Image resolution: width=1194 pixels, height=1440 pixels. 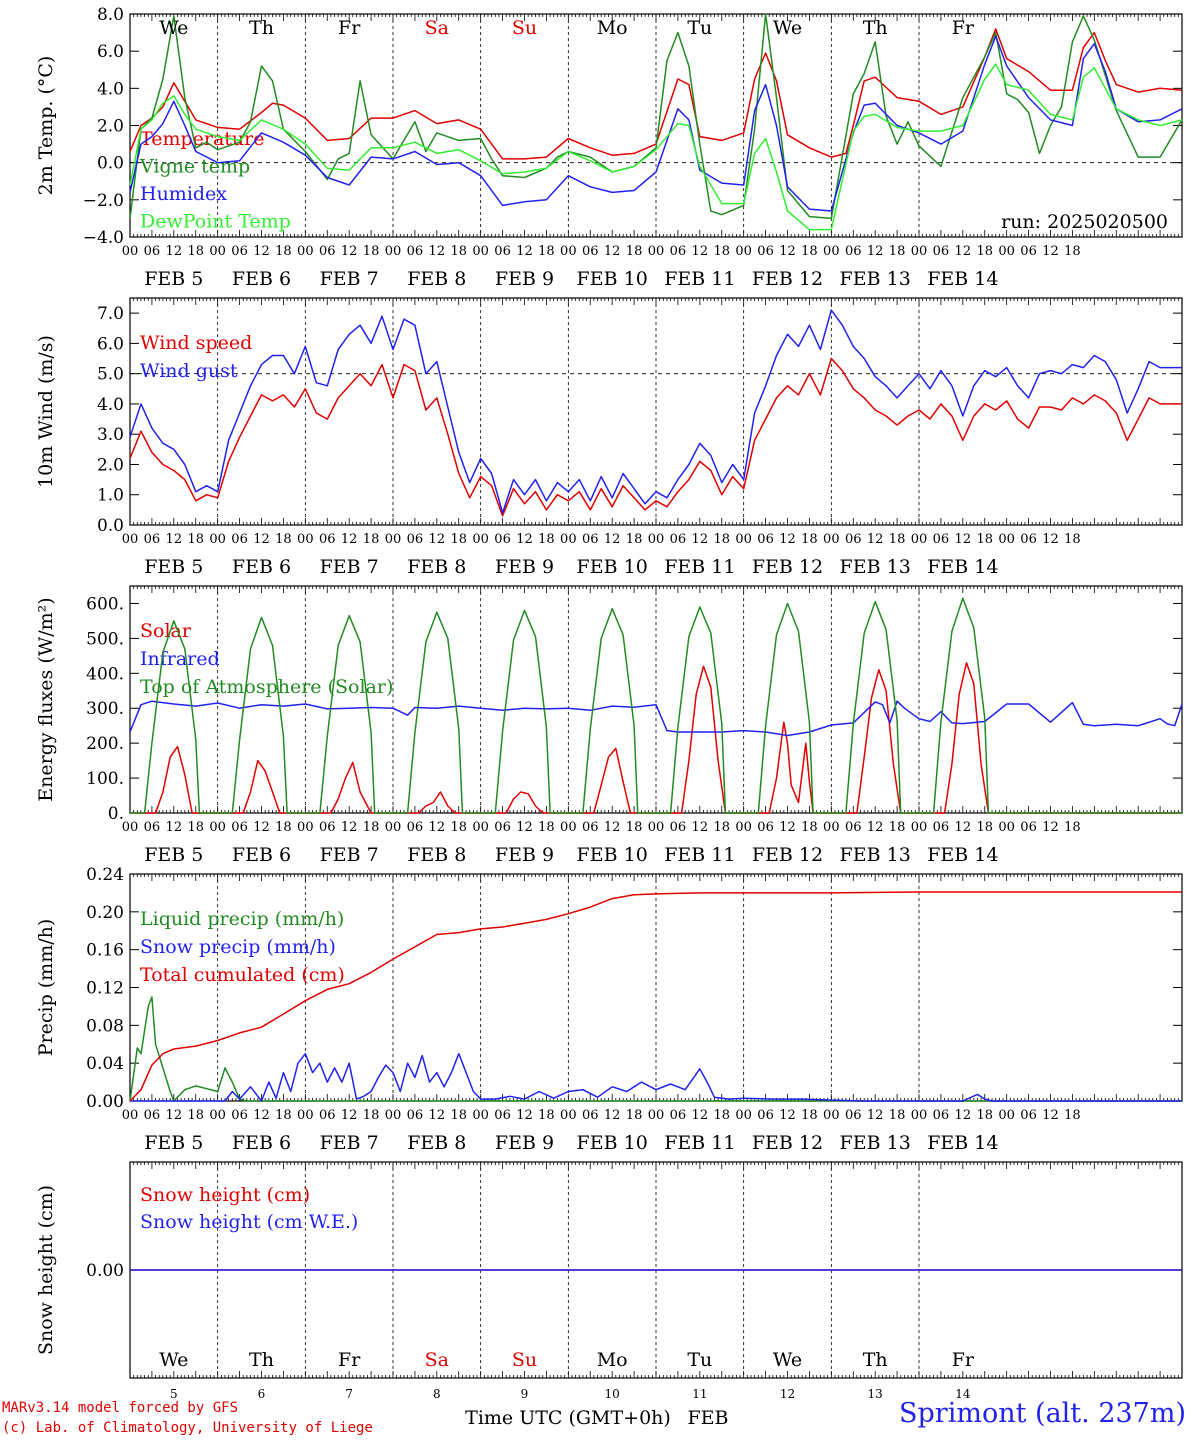 What do you see at coordinates (105, 951) in the screenshot?
I see `y-tick-label: 0.16` at bounding box center [105, 951].